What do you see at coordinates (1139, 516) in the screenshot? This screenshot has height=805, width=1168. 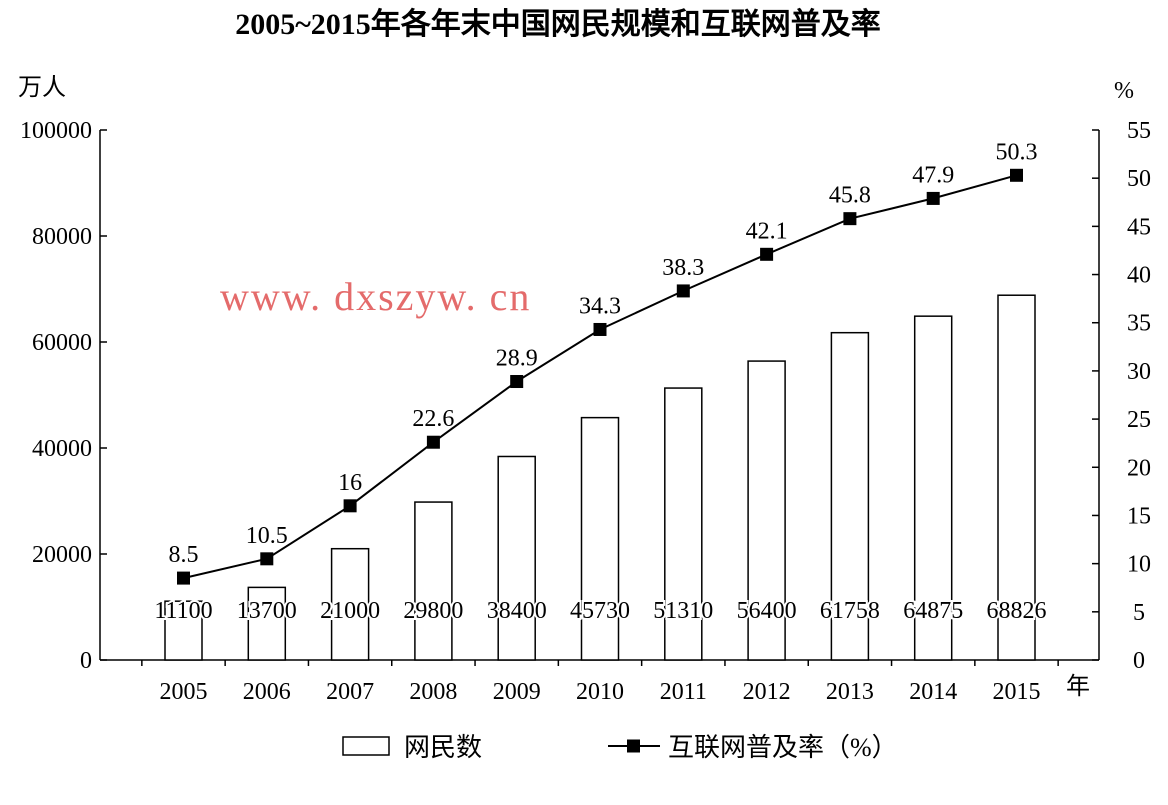 I see `right-tick-label: 15` at bounding box center [1139, 516].